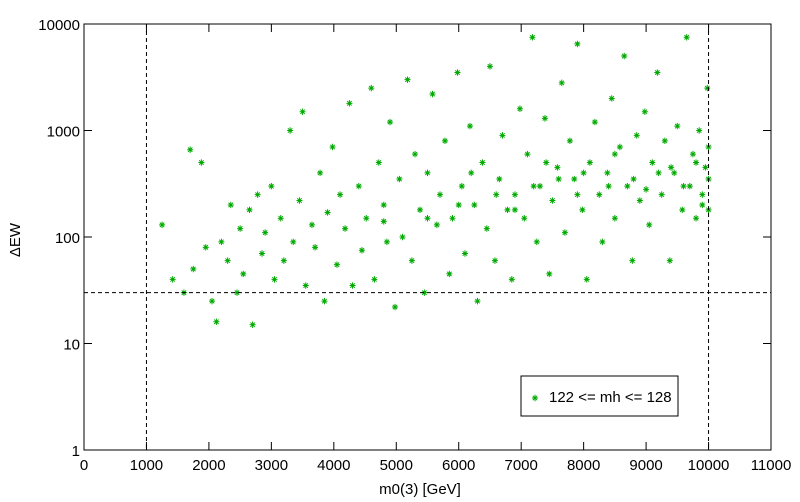 This screenshot has height=502, width=800. What do you see at coordinates (645, 465) in the screenshot?
I see `x-tick-label: 9000` at bounding box center [645, 465].